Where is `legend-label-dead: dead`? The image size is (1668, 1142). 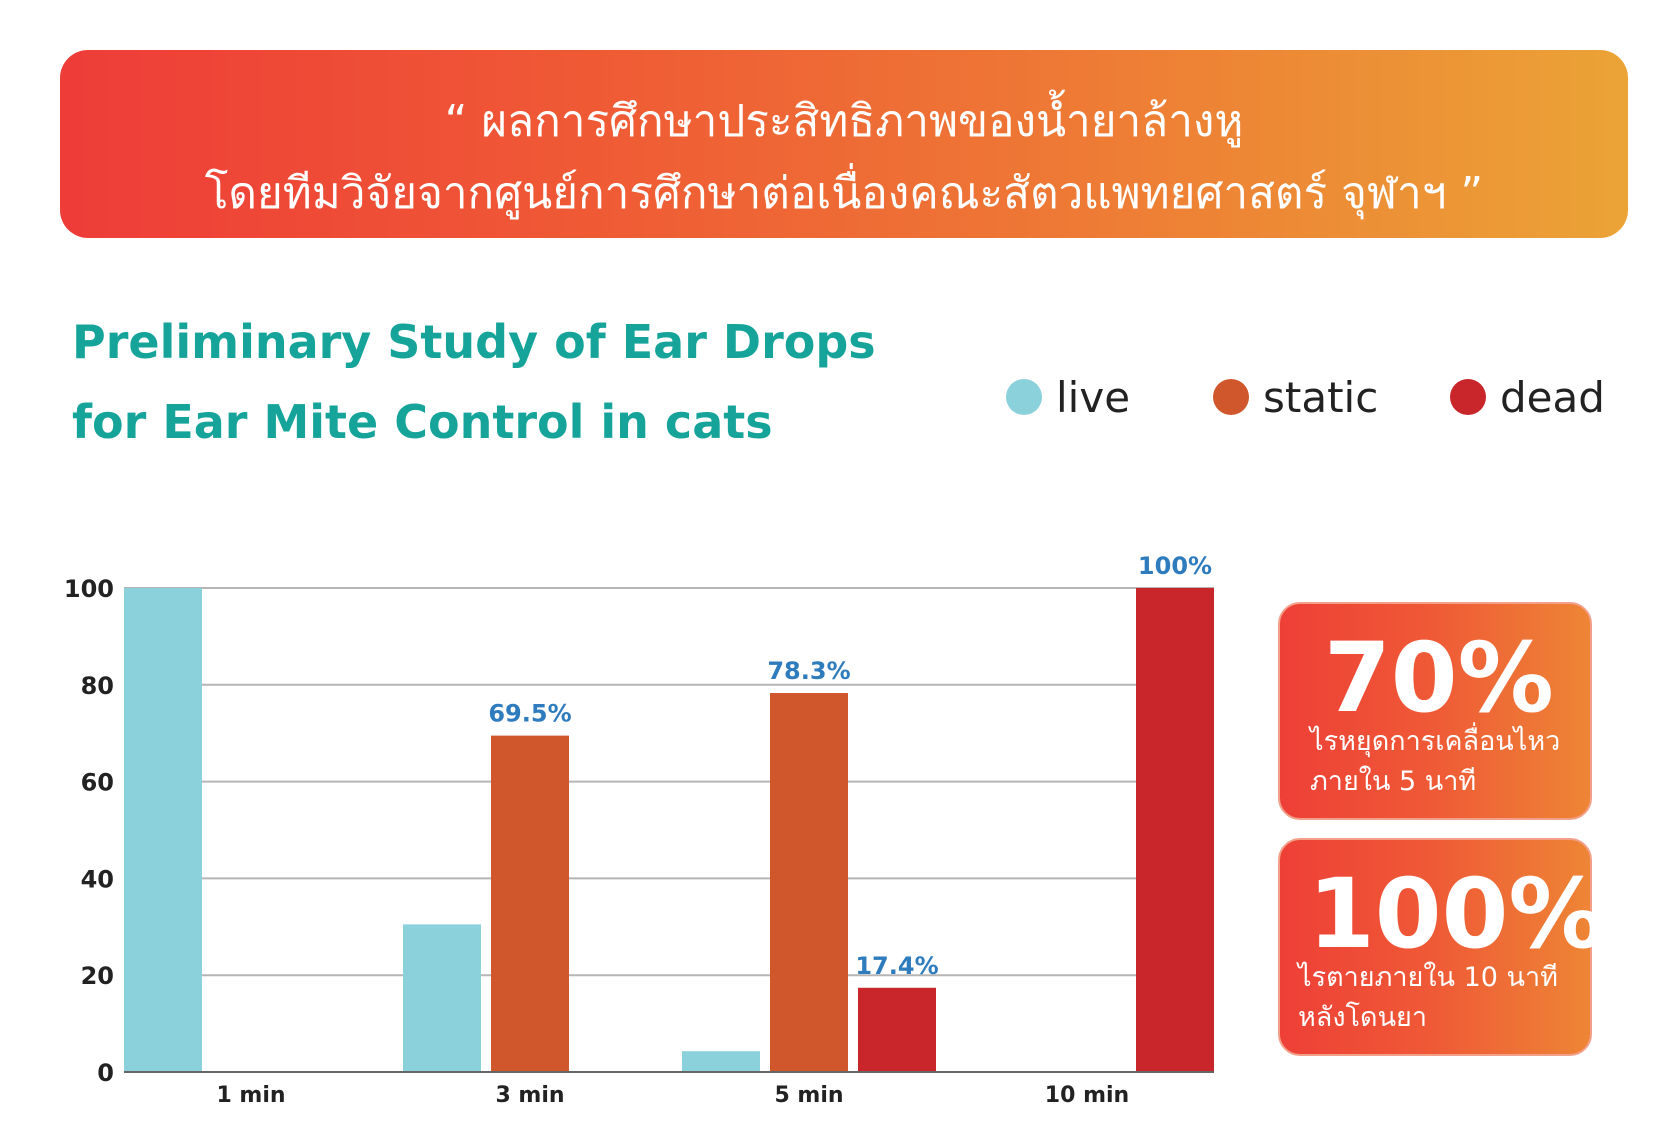
legend-label-dead: dead is located at coordinates (1552, 397).